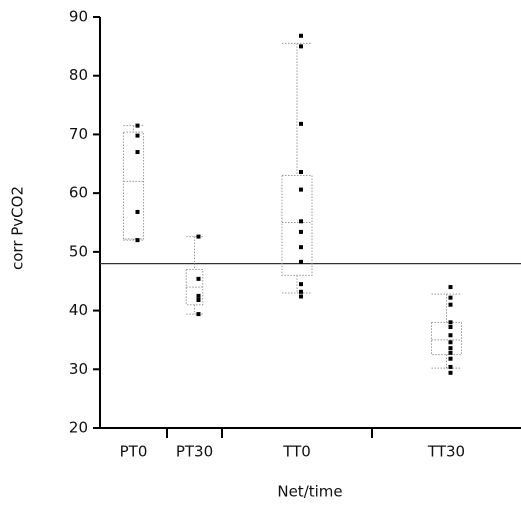  Describe the element at coordinates (78, 134) in the screenshot. I see `y-tick-label: 70` at that location.